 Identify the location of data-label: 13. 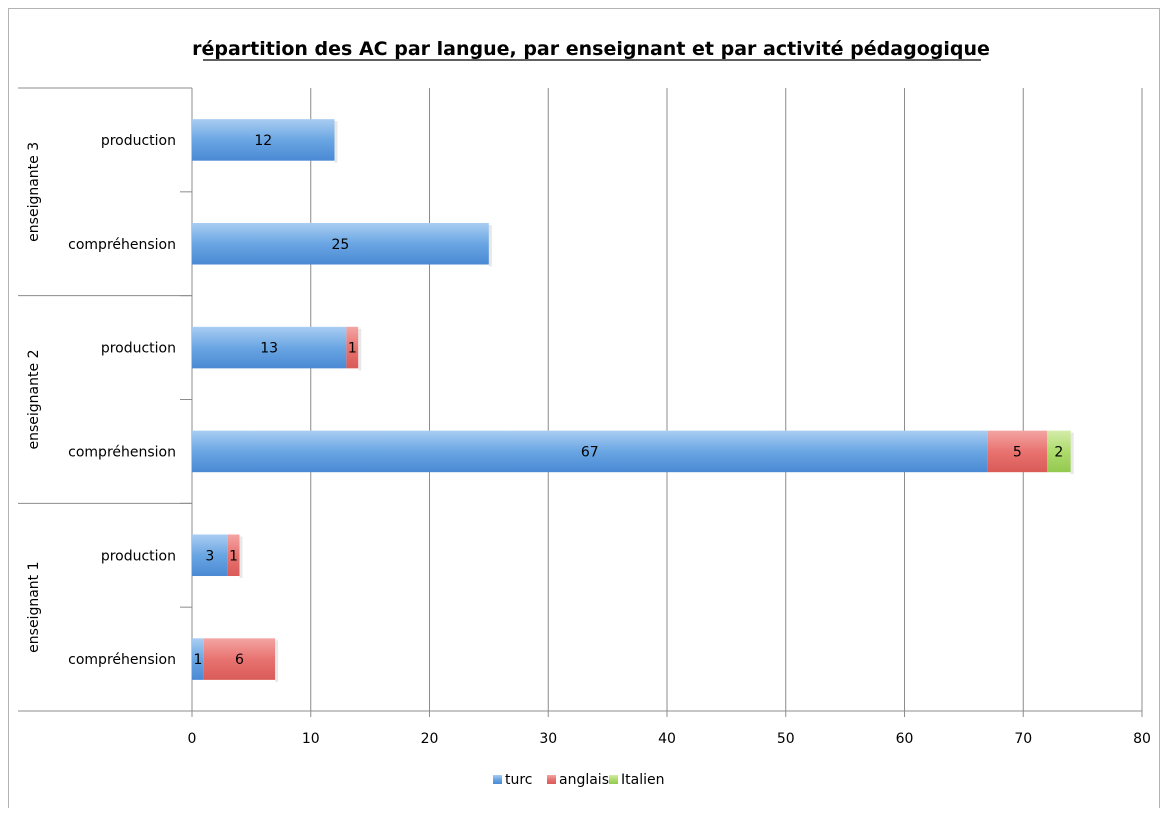
(269, 349).